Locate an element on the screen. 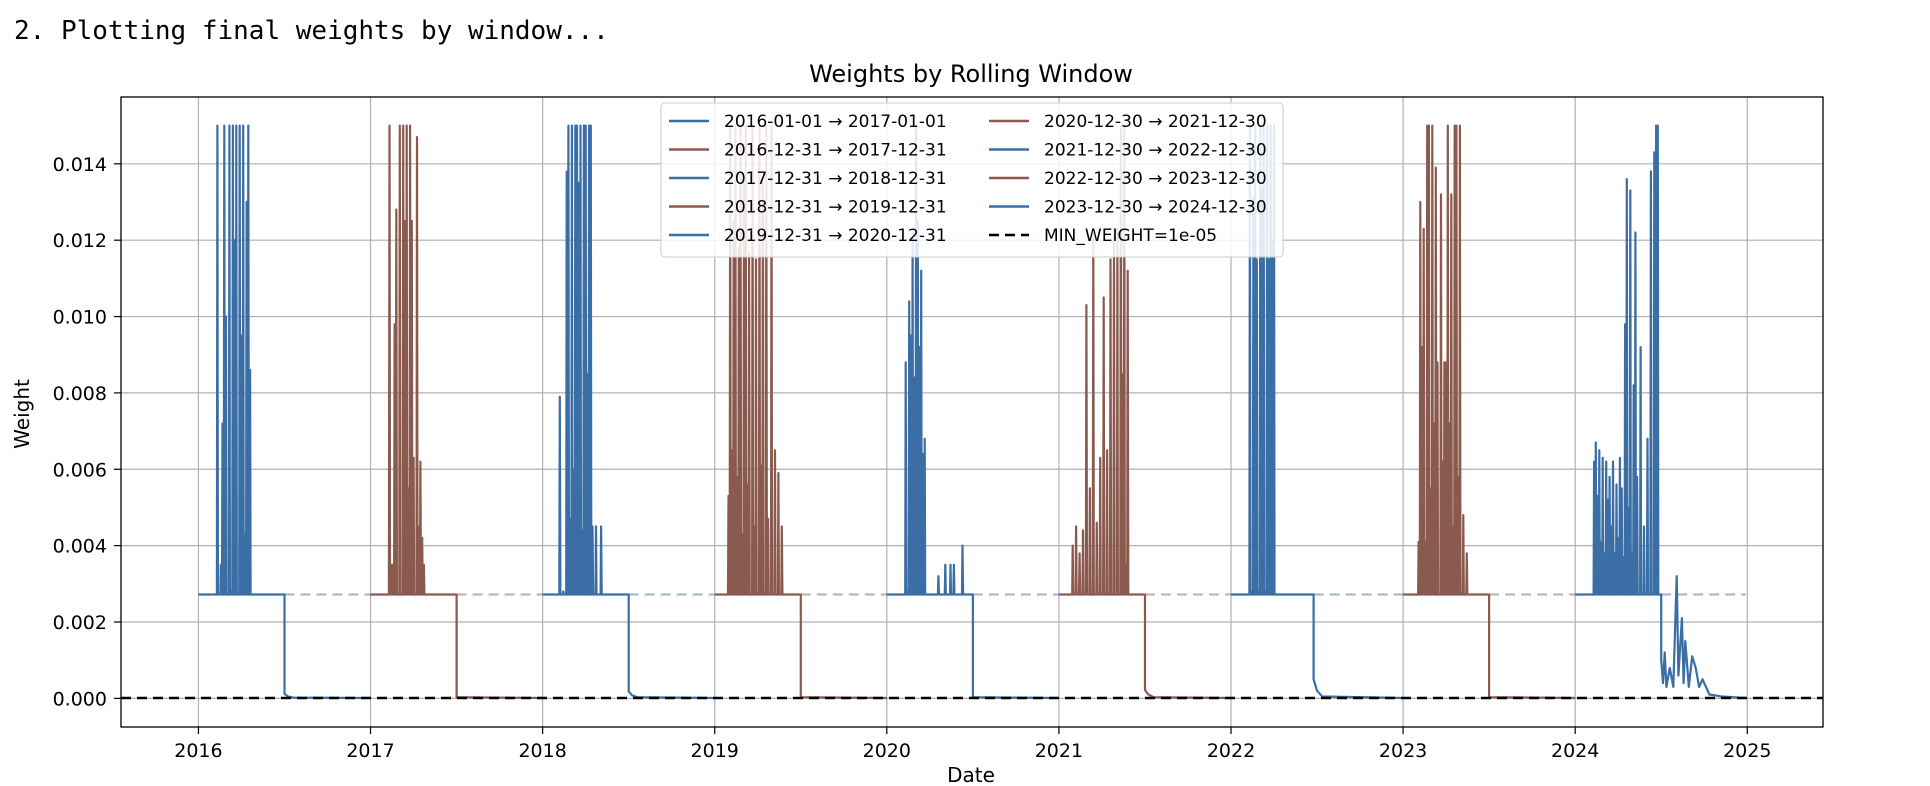  x-axis-title: Date is located at coordinates (971, 774).